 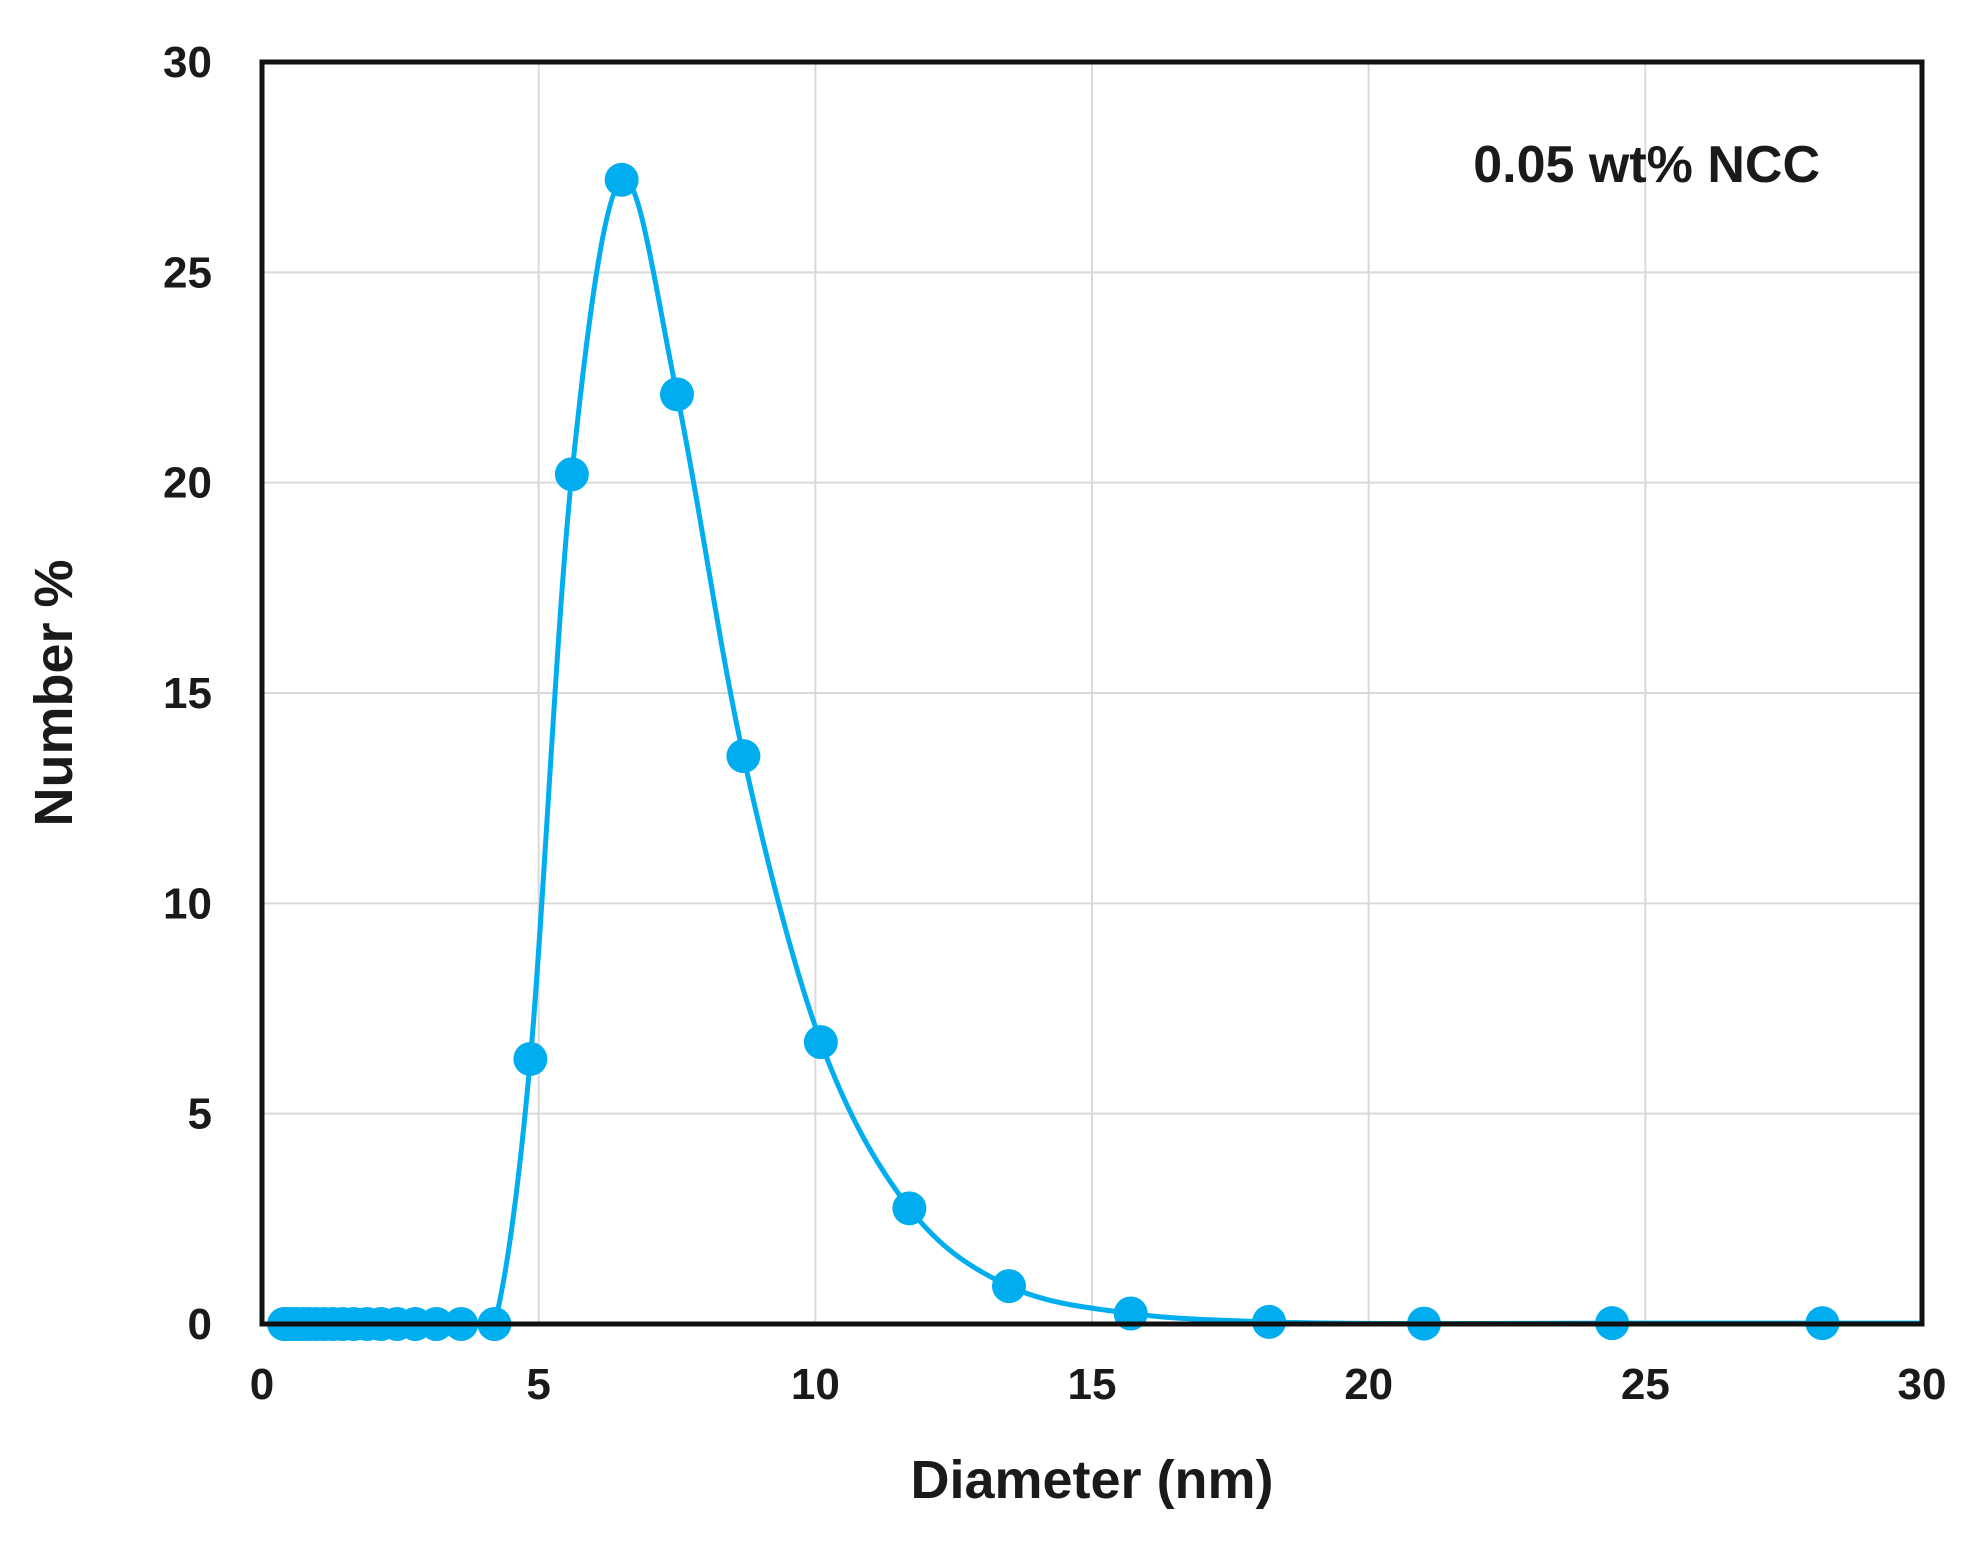 What do you see at coordinates (187, 483) in the screenshot?
I see `y-tick-label: 20` at bounding box center [187, 483].